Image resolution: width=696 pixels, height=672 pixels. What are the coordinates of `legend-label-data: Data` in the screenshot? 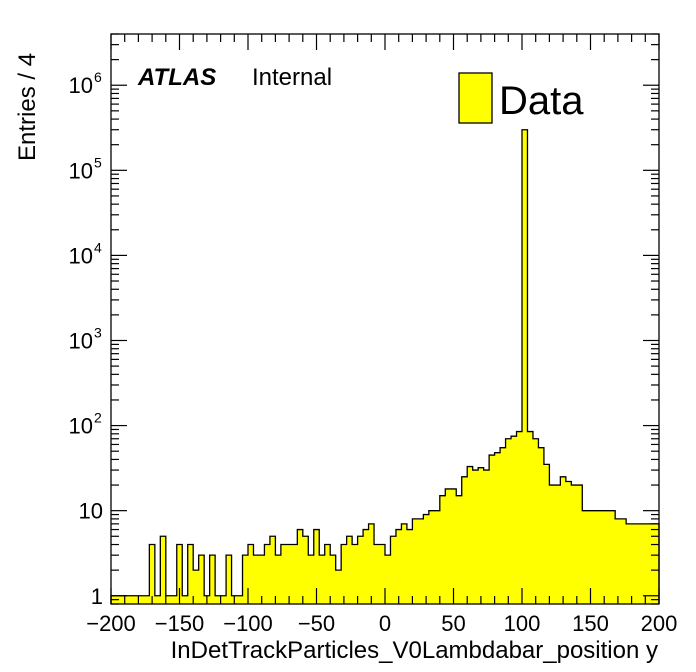 It's located at (541, 101).